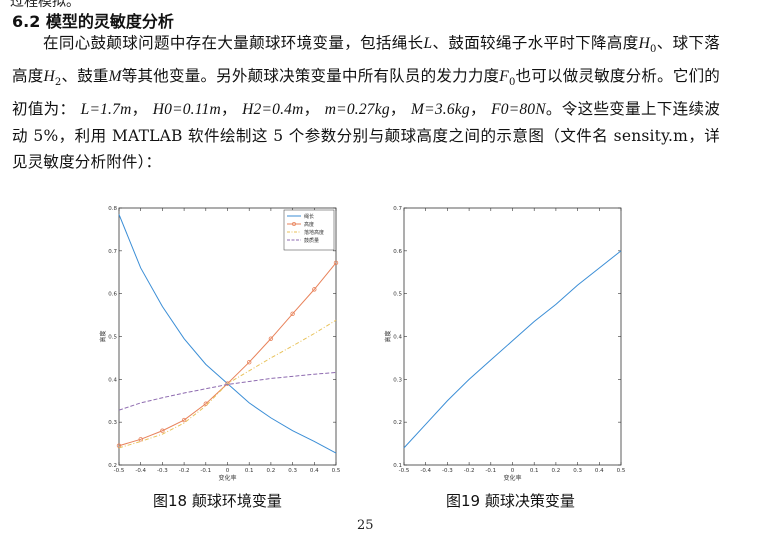 This screenshot has height=533, width=762. I want to click on symbol-H2: H, so click(49, 77).